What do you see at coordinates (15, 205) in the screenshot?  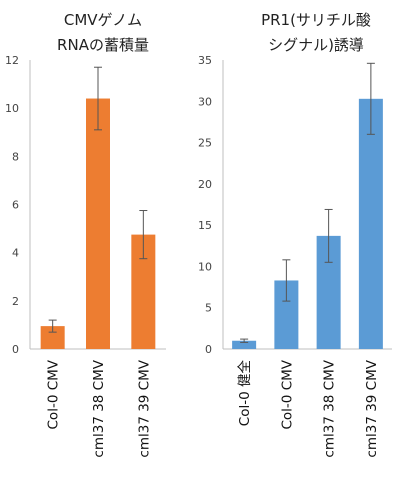 I see `y-tick-label: 6` at bounding box center [15, 205].